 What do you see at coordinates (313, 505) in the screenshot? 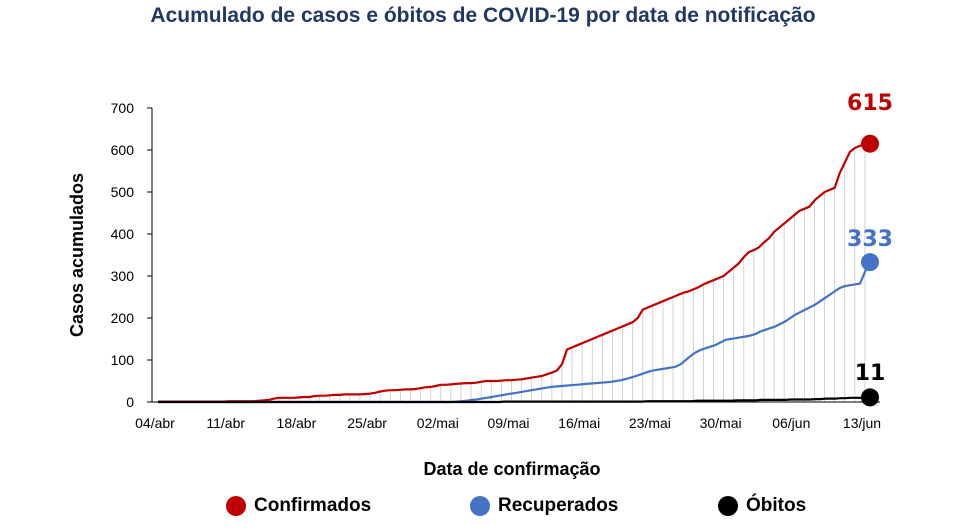
I see `legend-label-confirmados: Confirmados` at bounding box center [313, 505].